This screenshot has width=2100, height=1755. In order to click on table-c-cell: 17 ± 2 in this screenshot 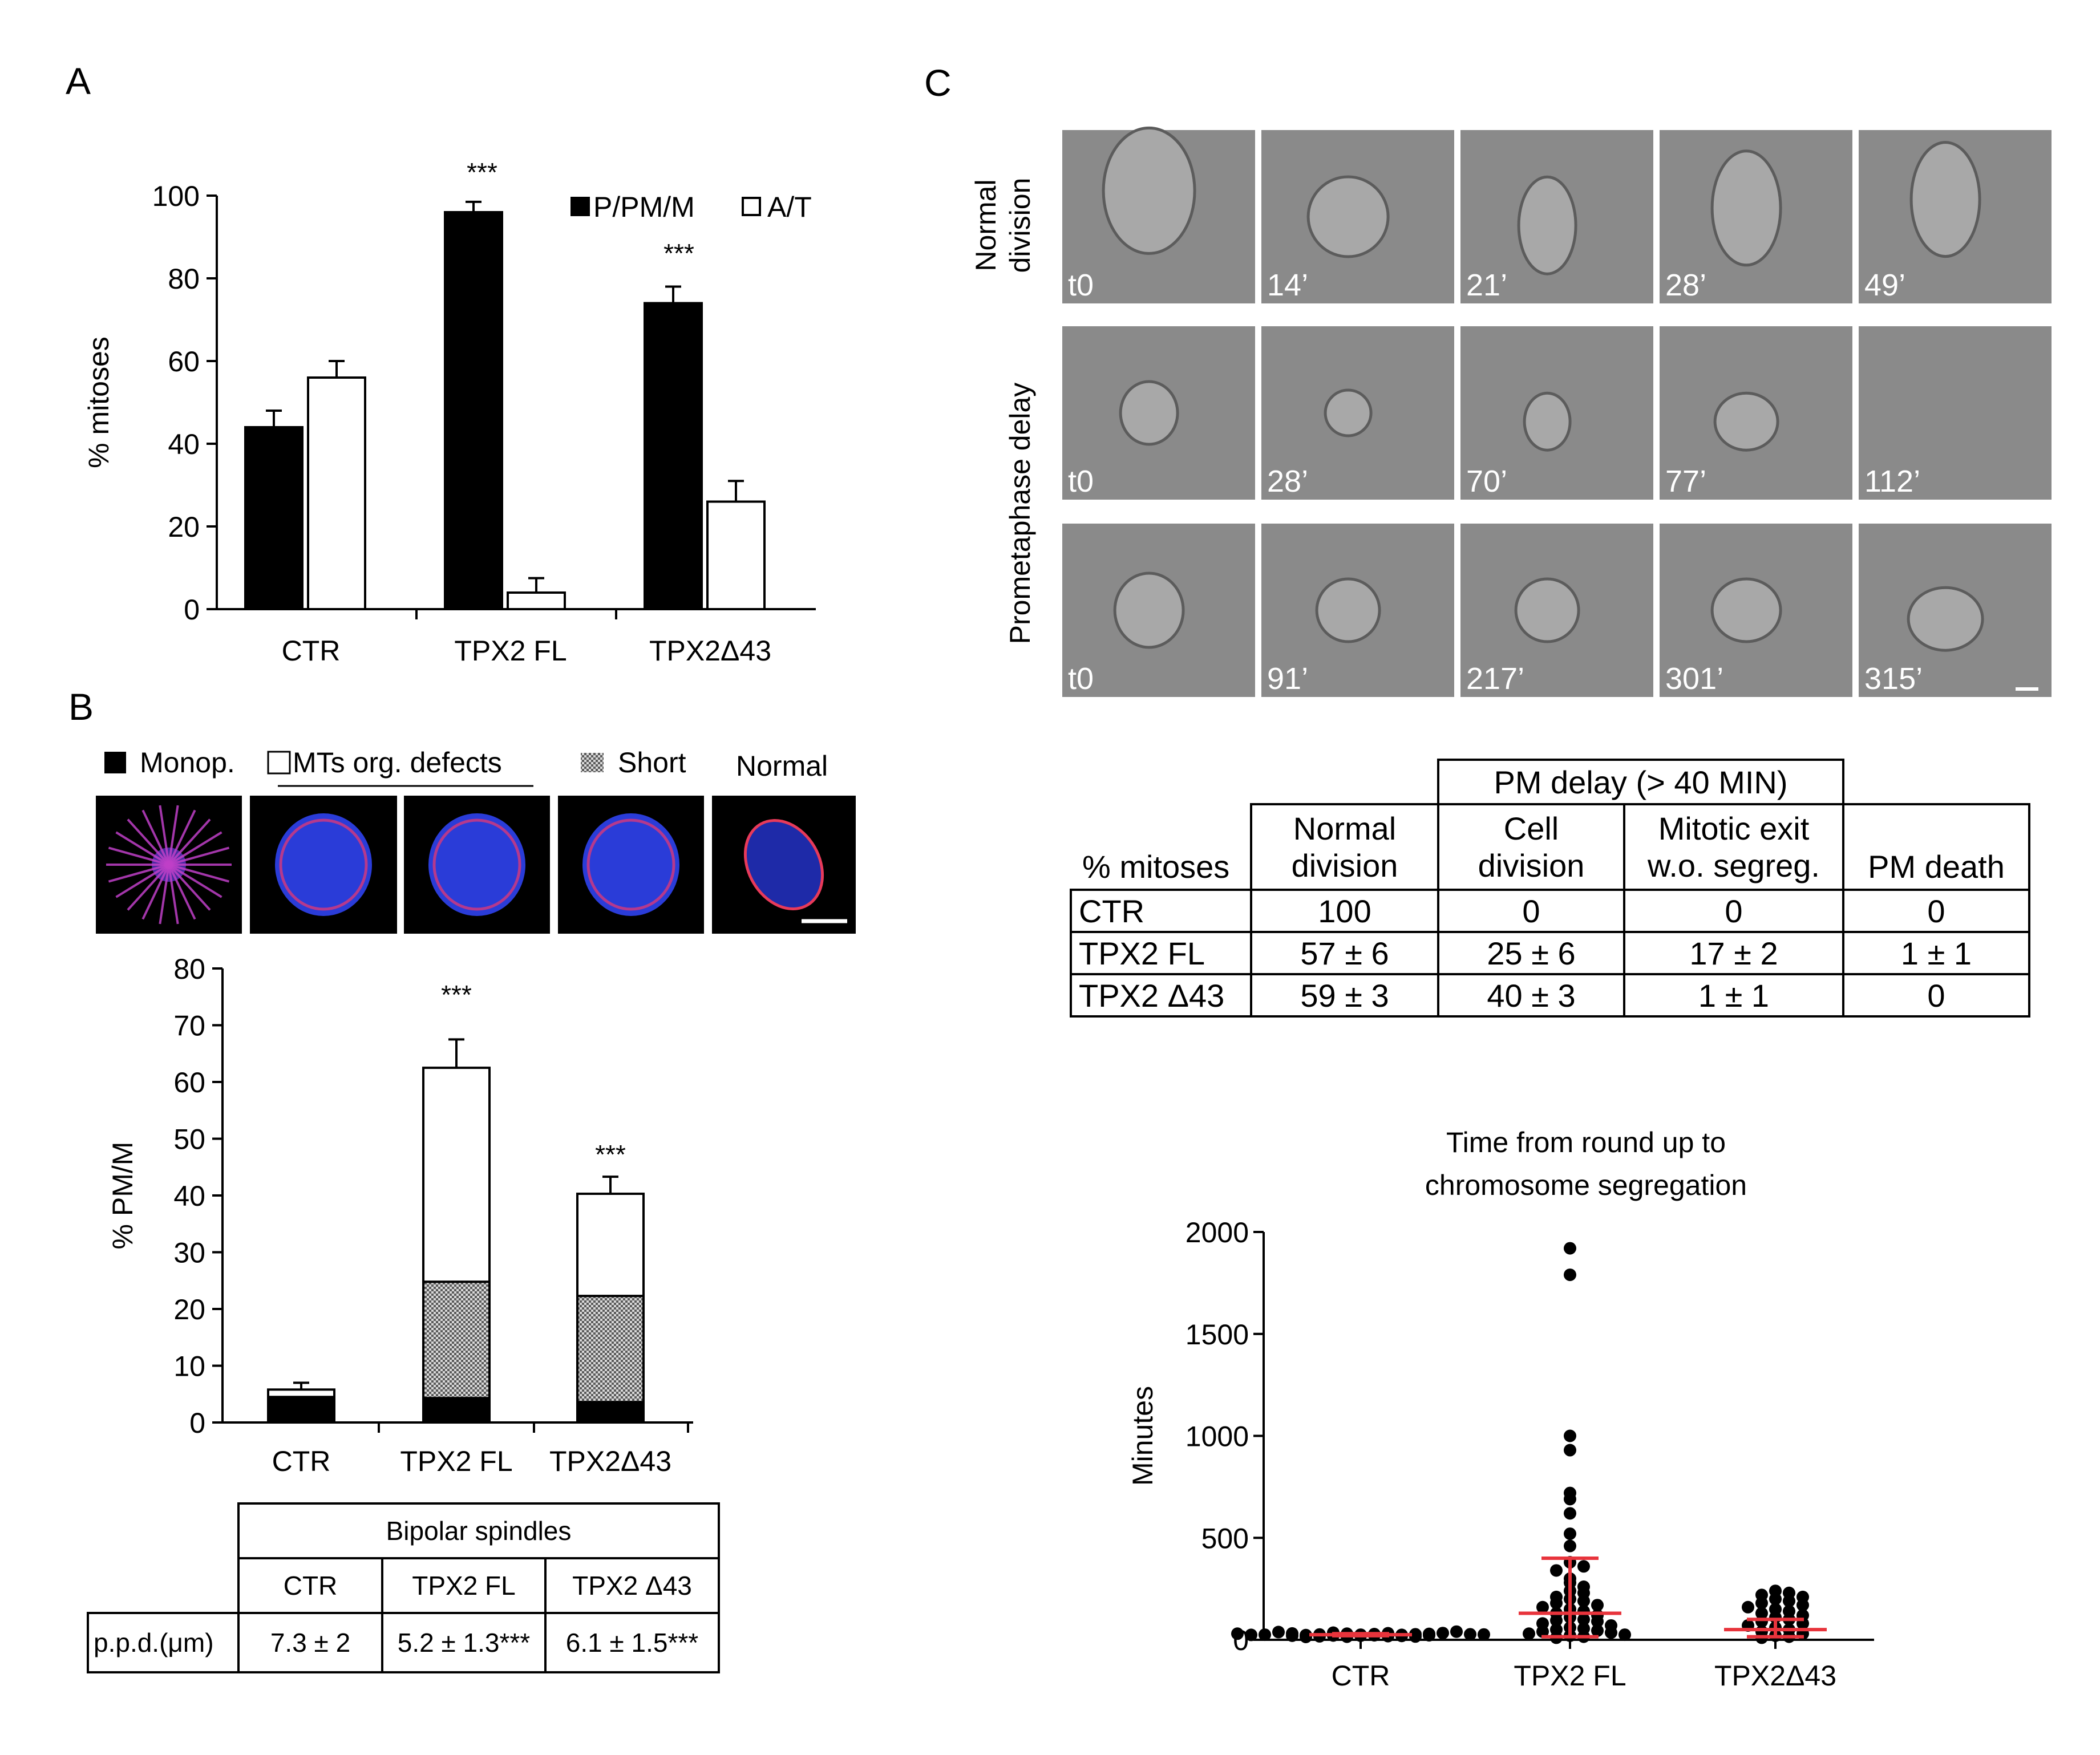, I will do `click(1733, 953)`.